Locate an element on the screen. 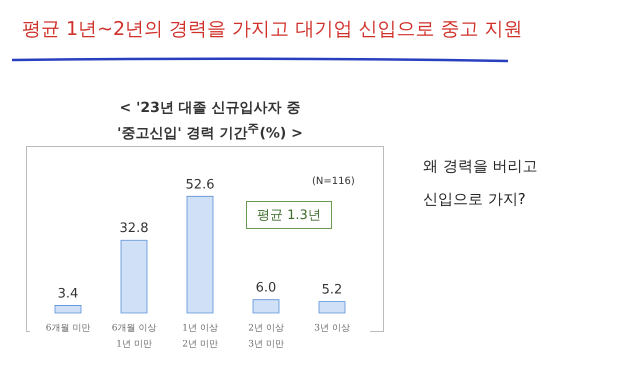 The image size is (617, 377). x-tick-label: 3년 이상 is located at coordinates (332, 329).